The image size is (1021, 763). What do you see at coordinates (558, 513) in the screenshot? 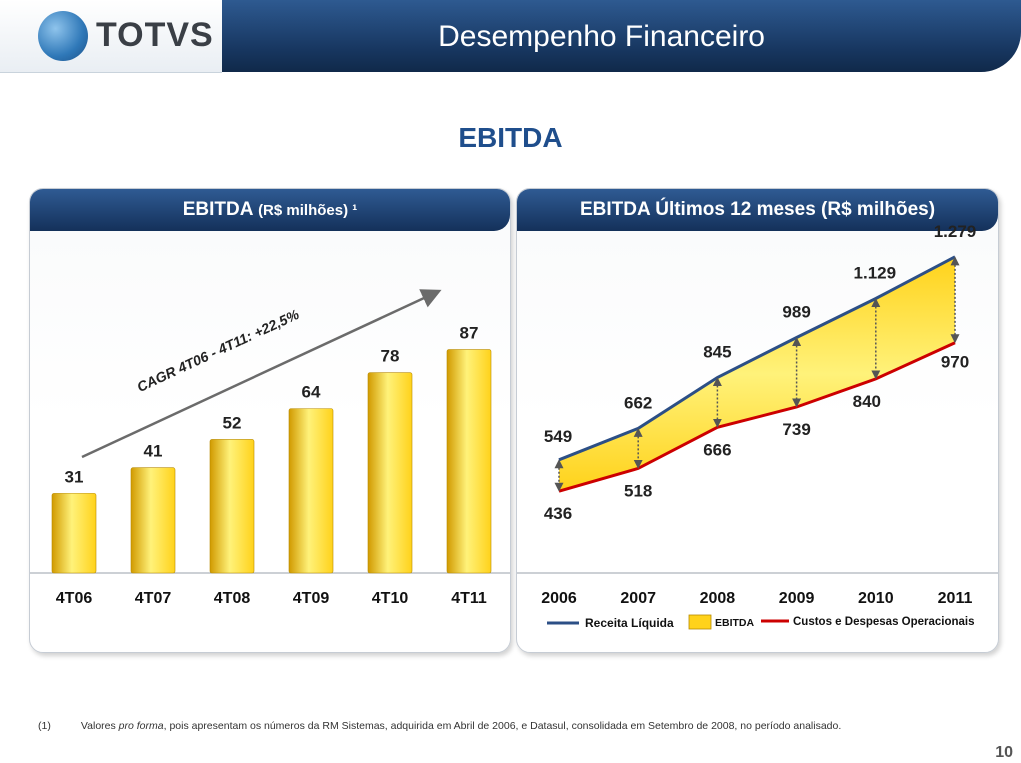
I see `cost-value-label: 436` at bounding box center [558, 513].